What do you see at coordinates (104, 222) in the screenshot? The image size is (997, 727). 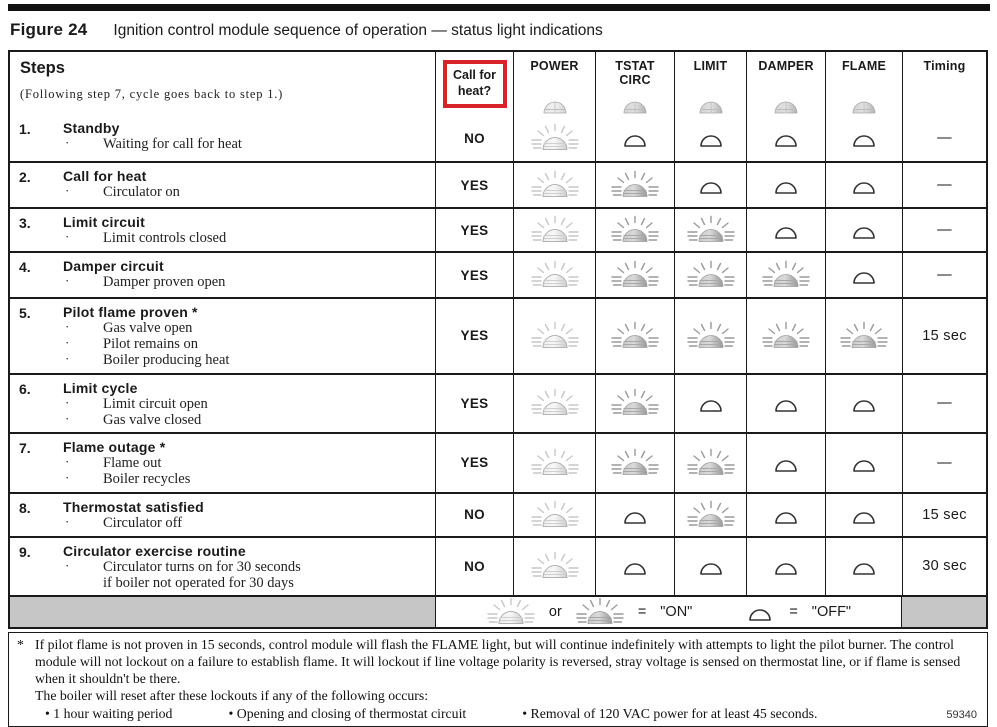 I see `step-title: Limit circuit` at bounding box center [104, 222].